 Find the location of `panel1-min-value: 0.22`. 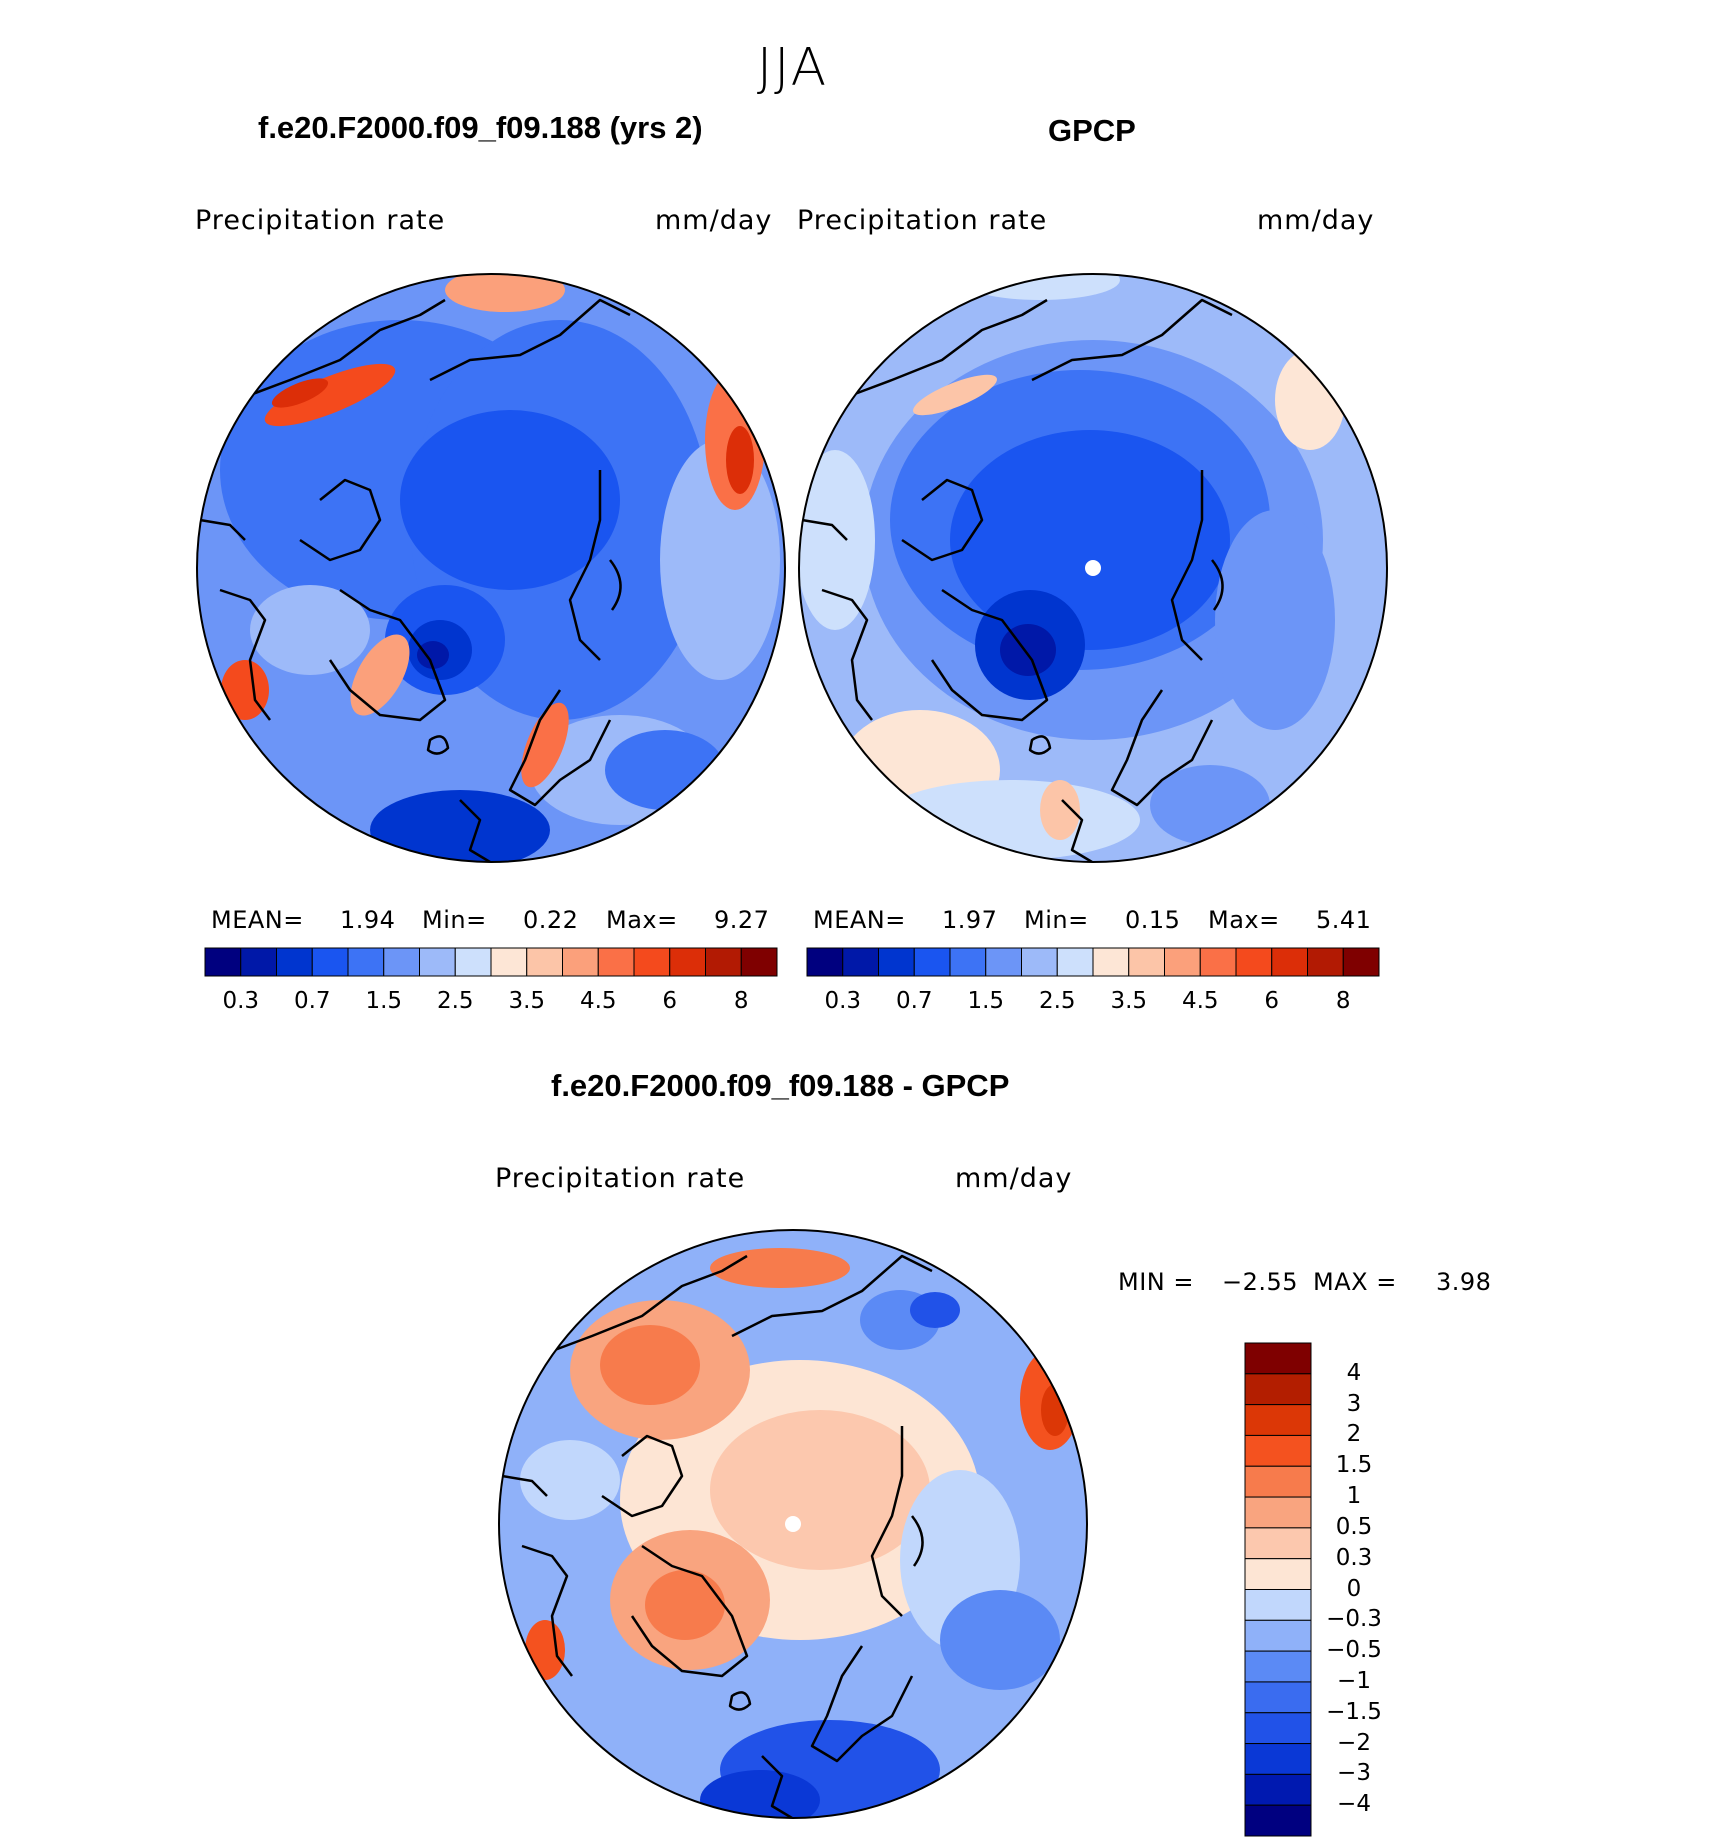

panel1-min-value: 0.22 is located at coordinates (551, 920).